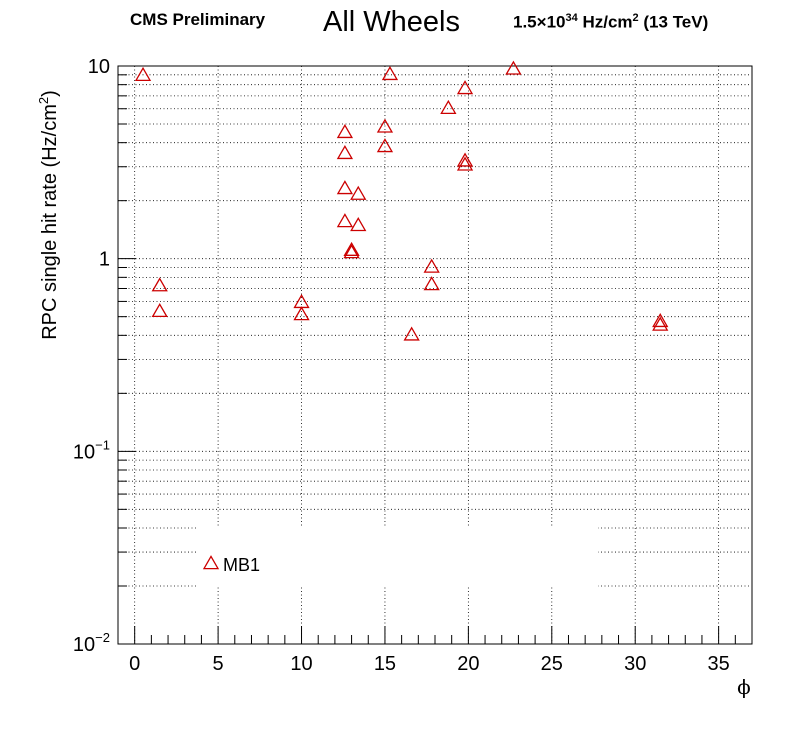 The image size is (798, 750). What do you see at coordinates (241, 565) in the screenshot?
I see `legend-label: MB1` at bounding box center [241, 565].